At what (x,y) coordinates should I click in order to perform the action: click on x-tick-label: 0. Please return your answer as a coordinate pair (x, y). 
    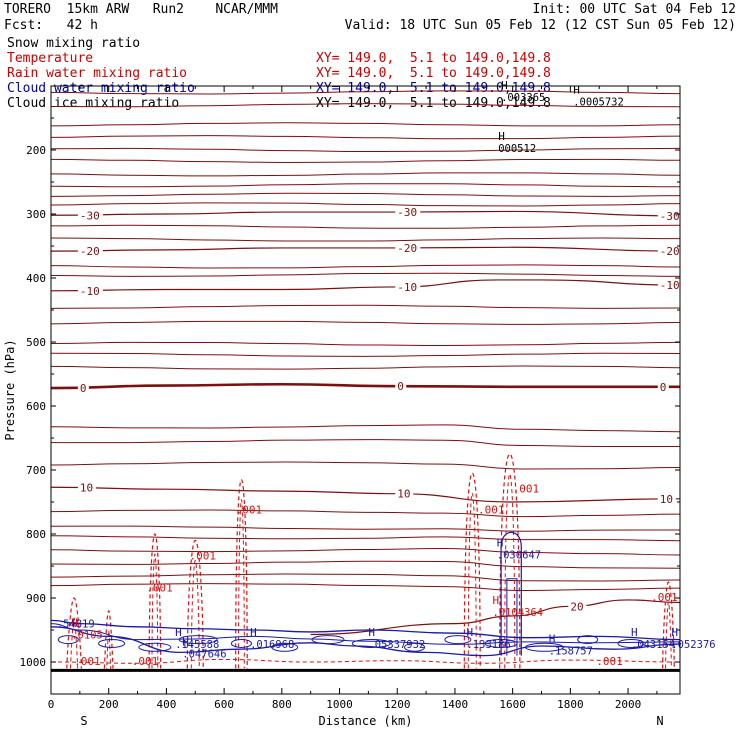
    Looking at the image, I should click on (51, 704).